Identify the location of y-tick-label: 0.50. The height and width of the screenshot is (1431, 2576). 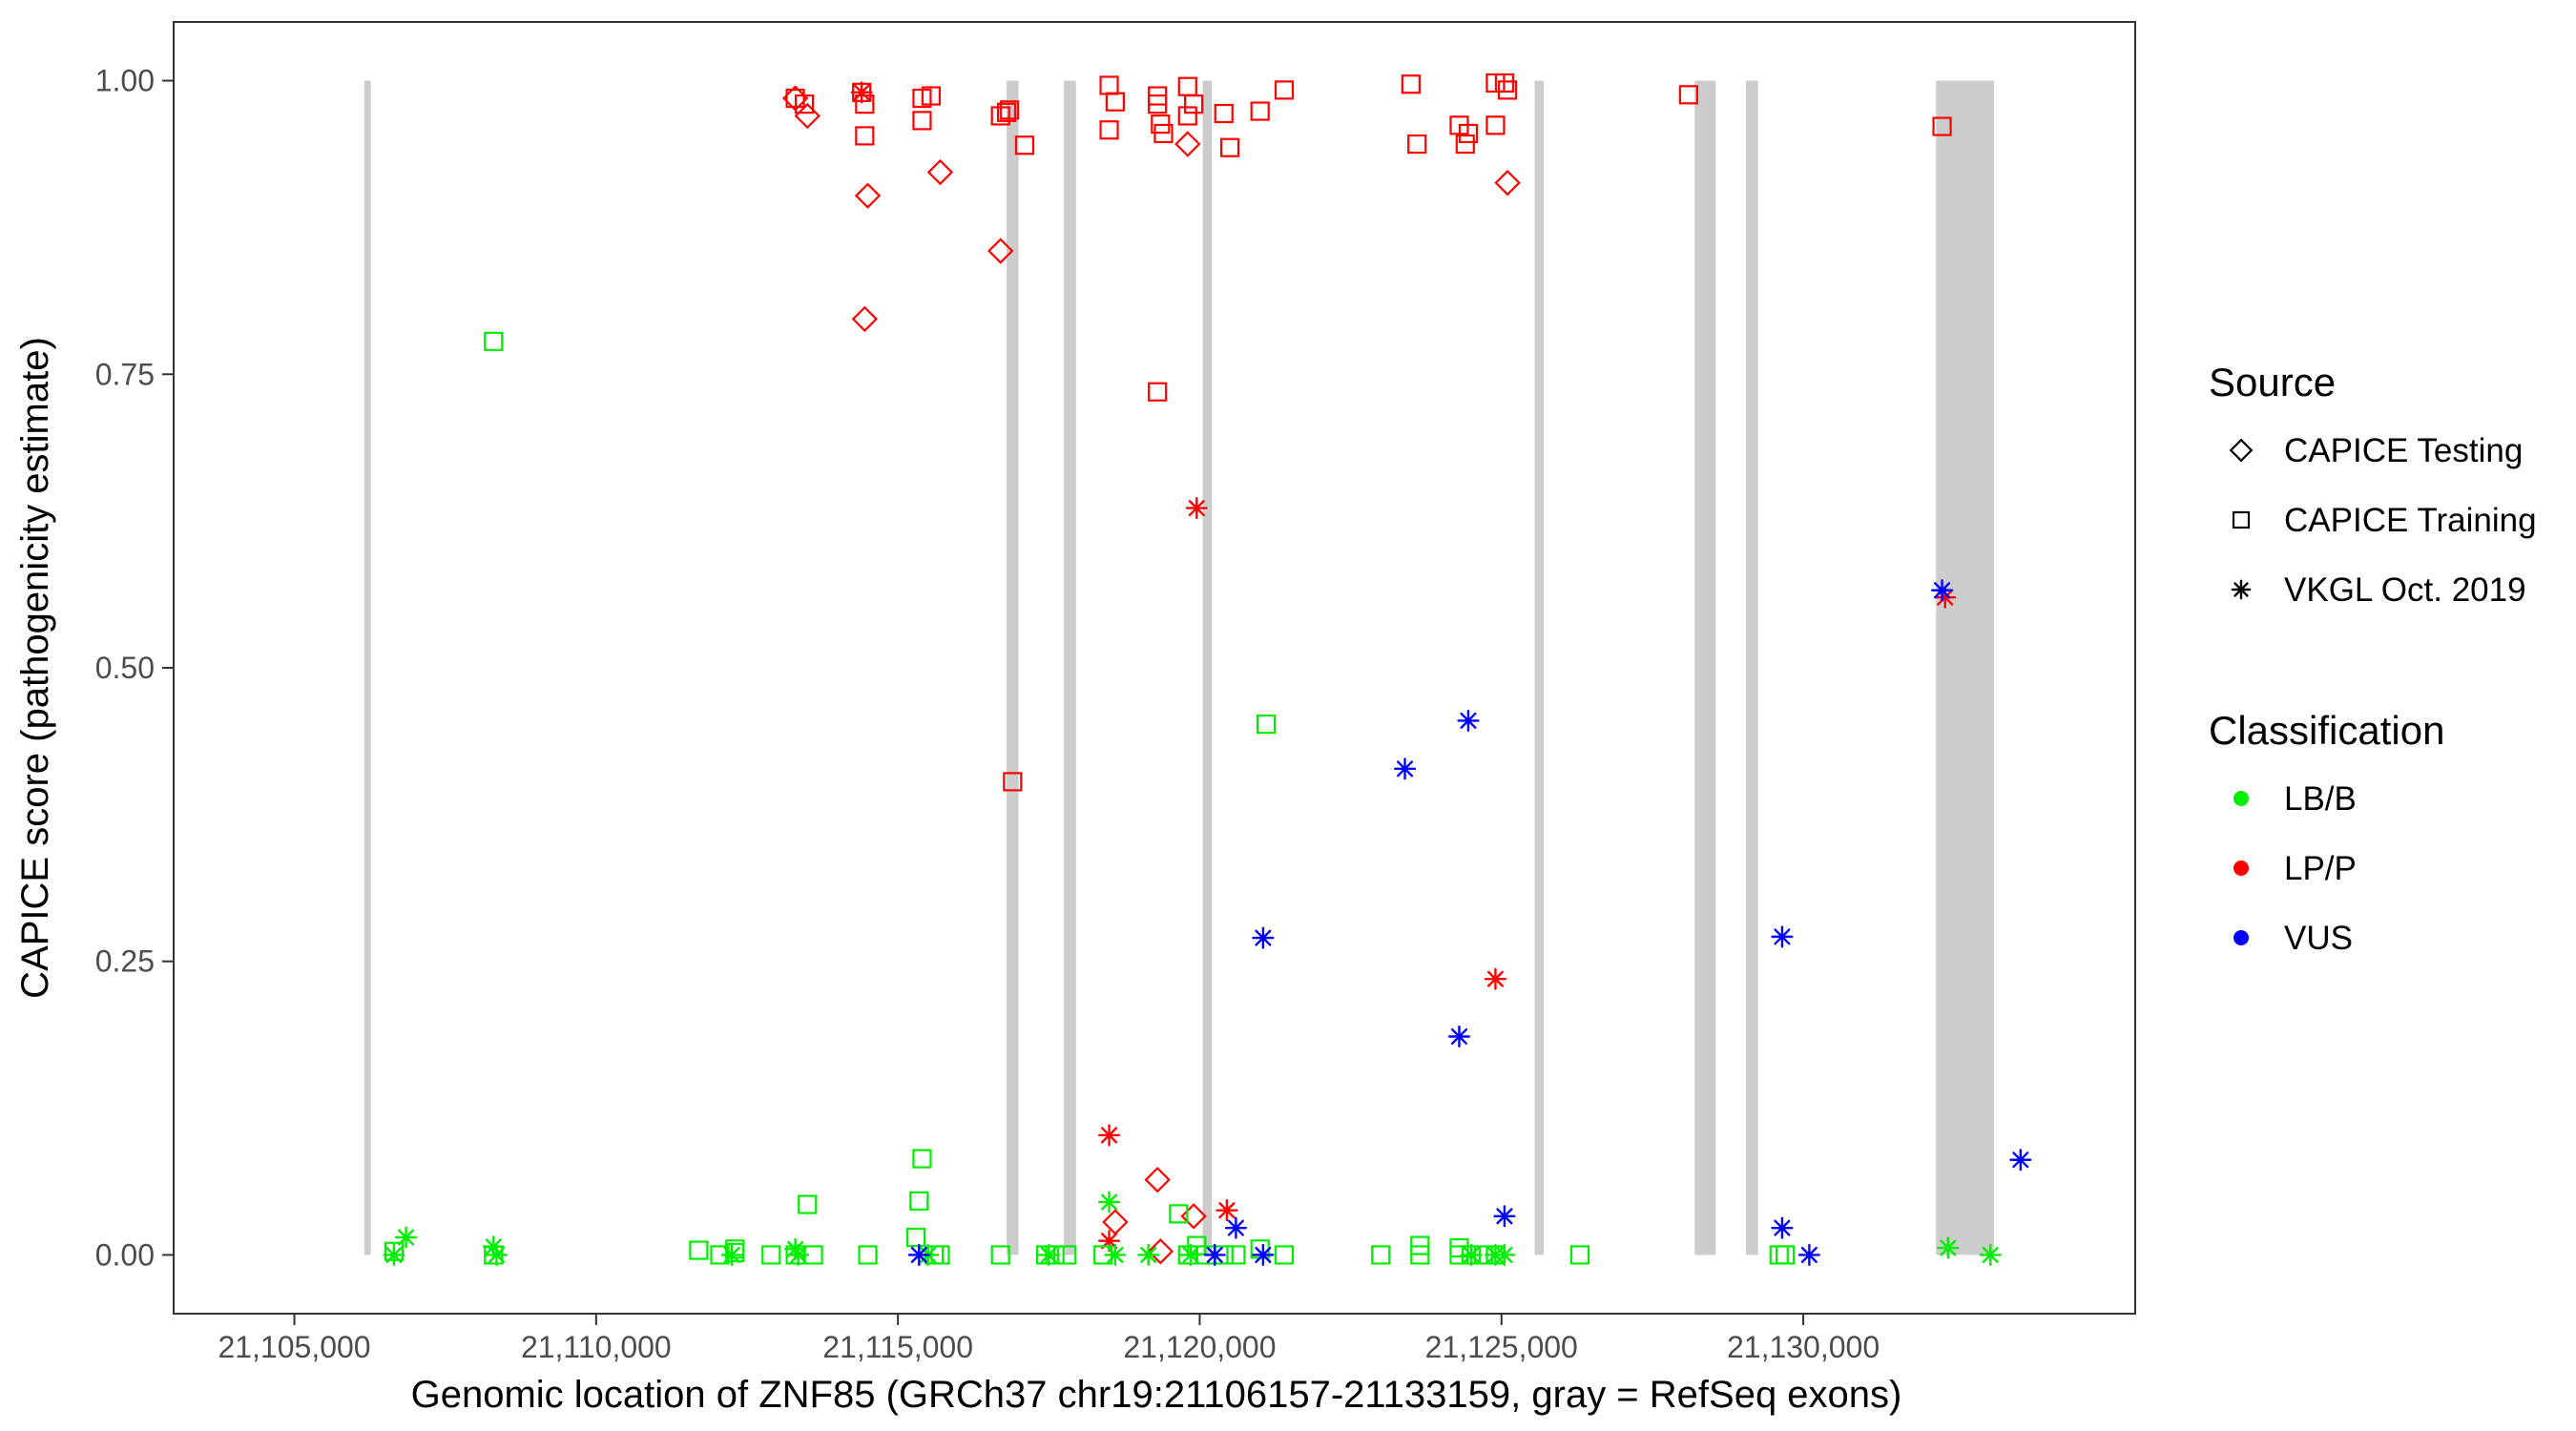
(125, 668).